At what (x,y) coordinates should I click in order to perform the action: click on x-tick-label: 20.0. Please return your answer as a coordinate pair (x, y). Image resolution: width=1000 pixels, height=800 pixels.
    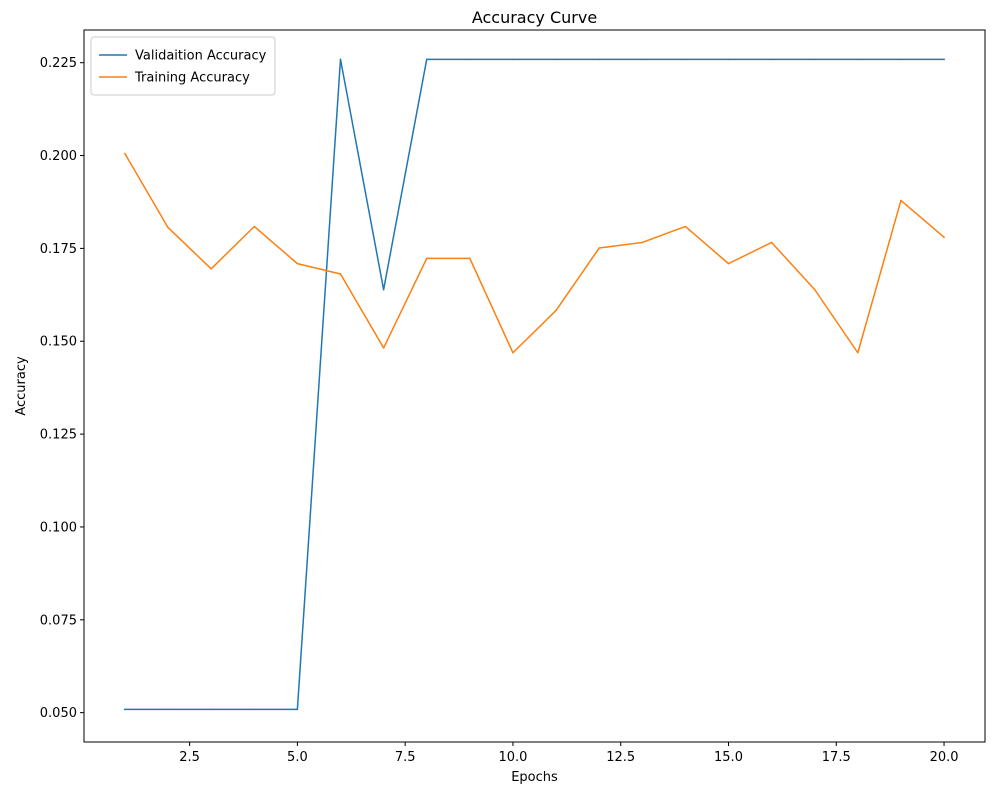
    Looking at the image, I should click on (944, 757).